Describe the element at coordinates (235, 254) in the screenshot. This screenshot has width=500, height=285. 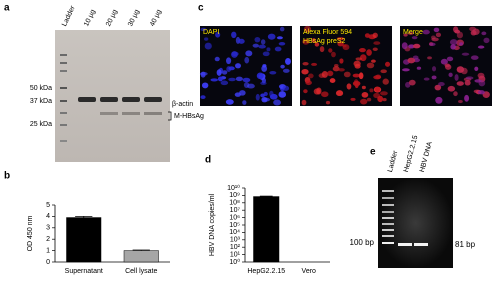
I see `y-tick-label: 10¹` at that location.